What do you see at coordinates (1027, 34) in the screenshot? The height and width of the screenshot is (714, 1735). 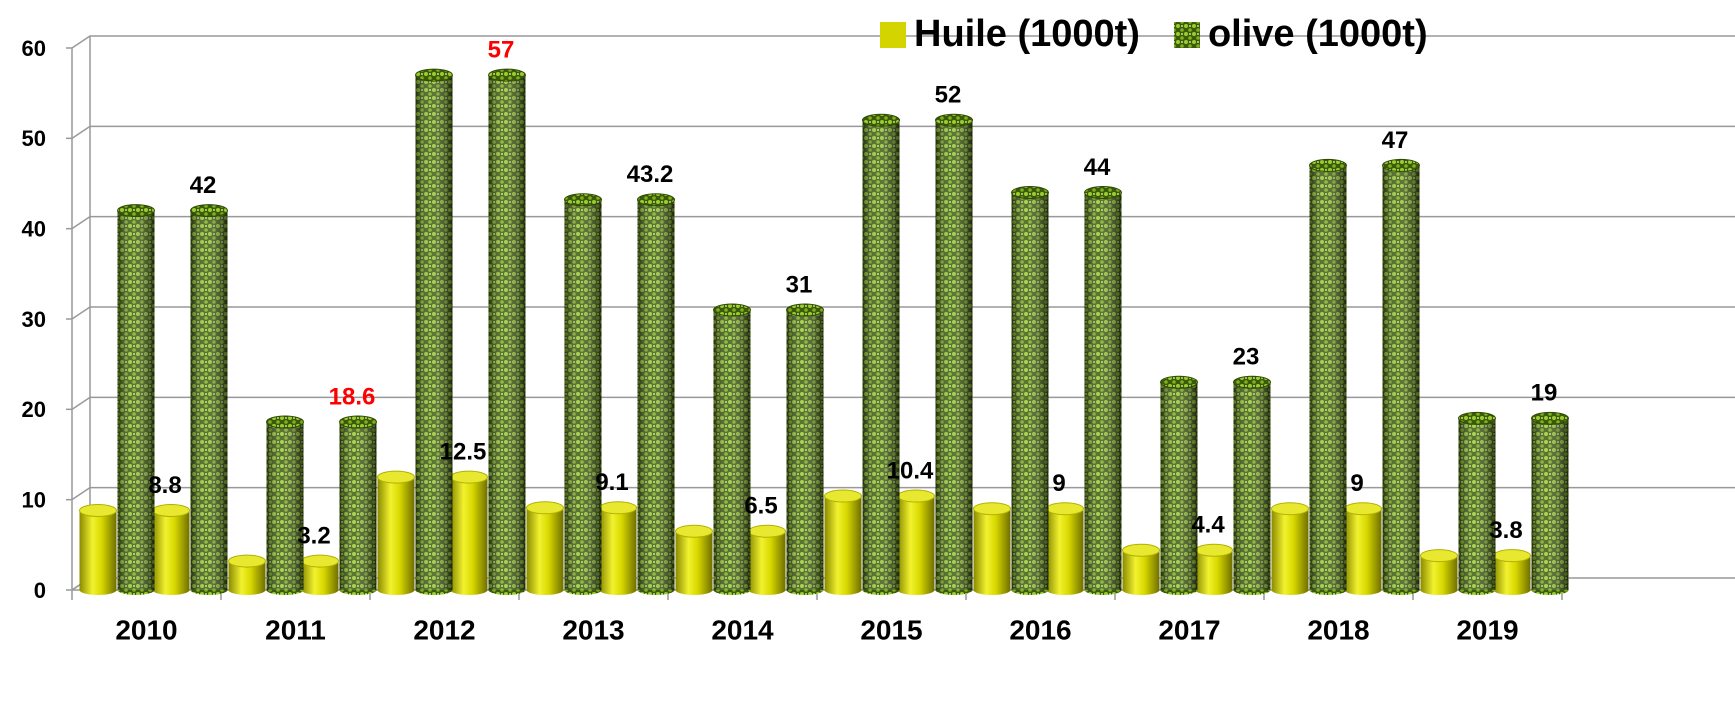 I see `legend-label: Huile (1000t)` at bounding box center [1027, 34].